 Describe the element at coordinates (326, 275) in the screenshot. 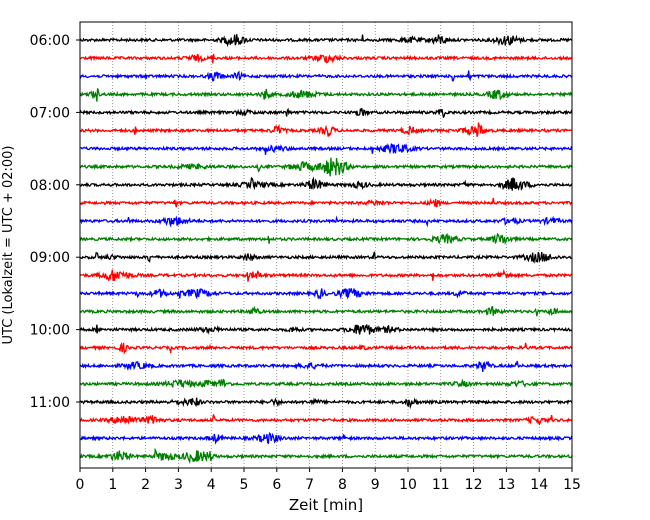

I see `trace-09:15` at that location.